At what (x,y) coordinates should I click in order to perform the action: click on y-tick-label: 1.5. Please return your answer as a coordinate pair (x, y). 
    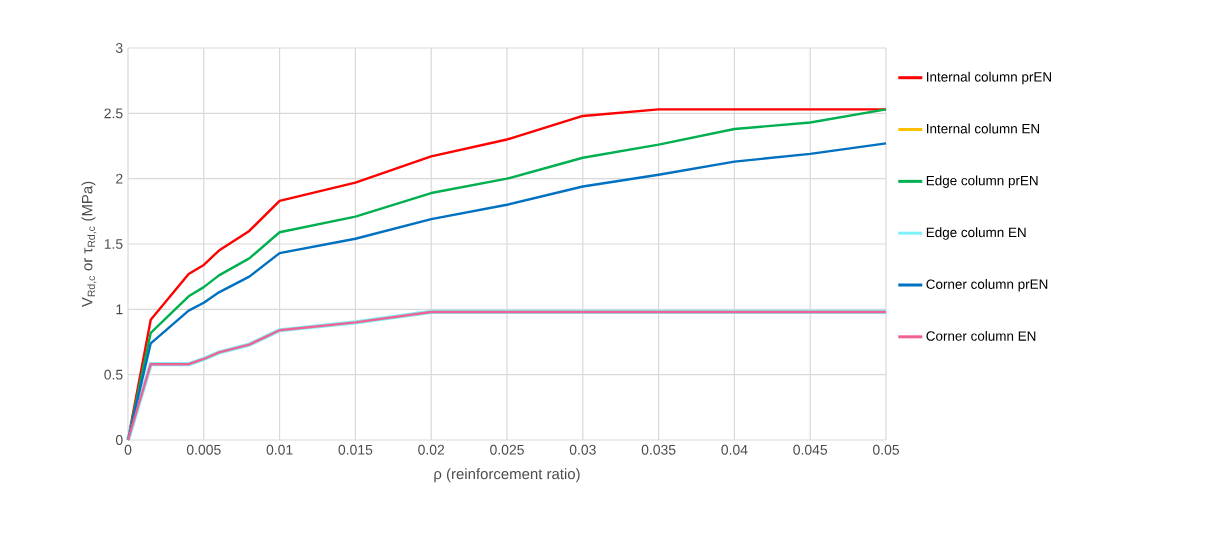
    Looking at the image, I should click on (113, 244).